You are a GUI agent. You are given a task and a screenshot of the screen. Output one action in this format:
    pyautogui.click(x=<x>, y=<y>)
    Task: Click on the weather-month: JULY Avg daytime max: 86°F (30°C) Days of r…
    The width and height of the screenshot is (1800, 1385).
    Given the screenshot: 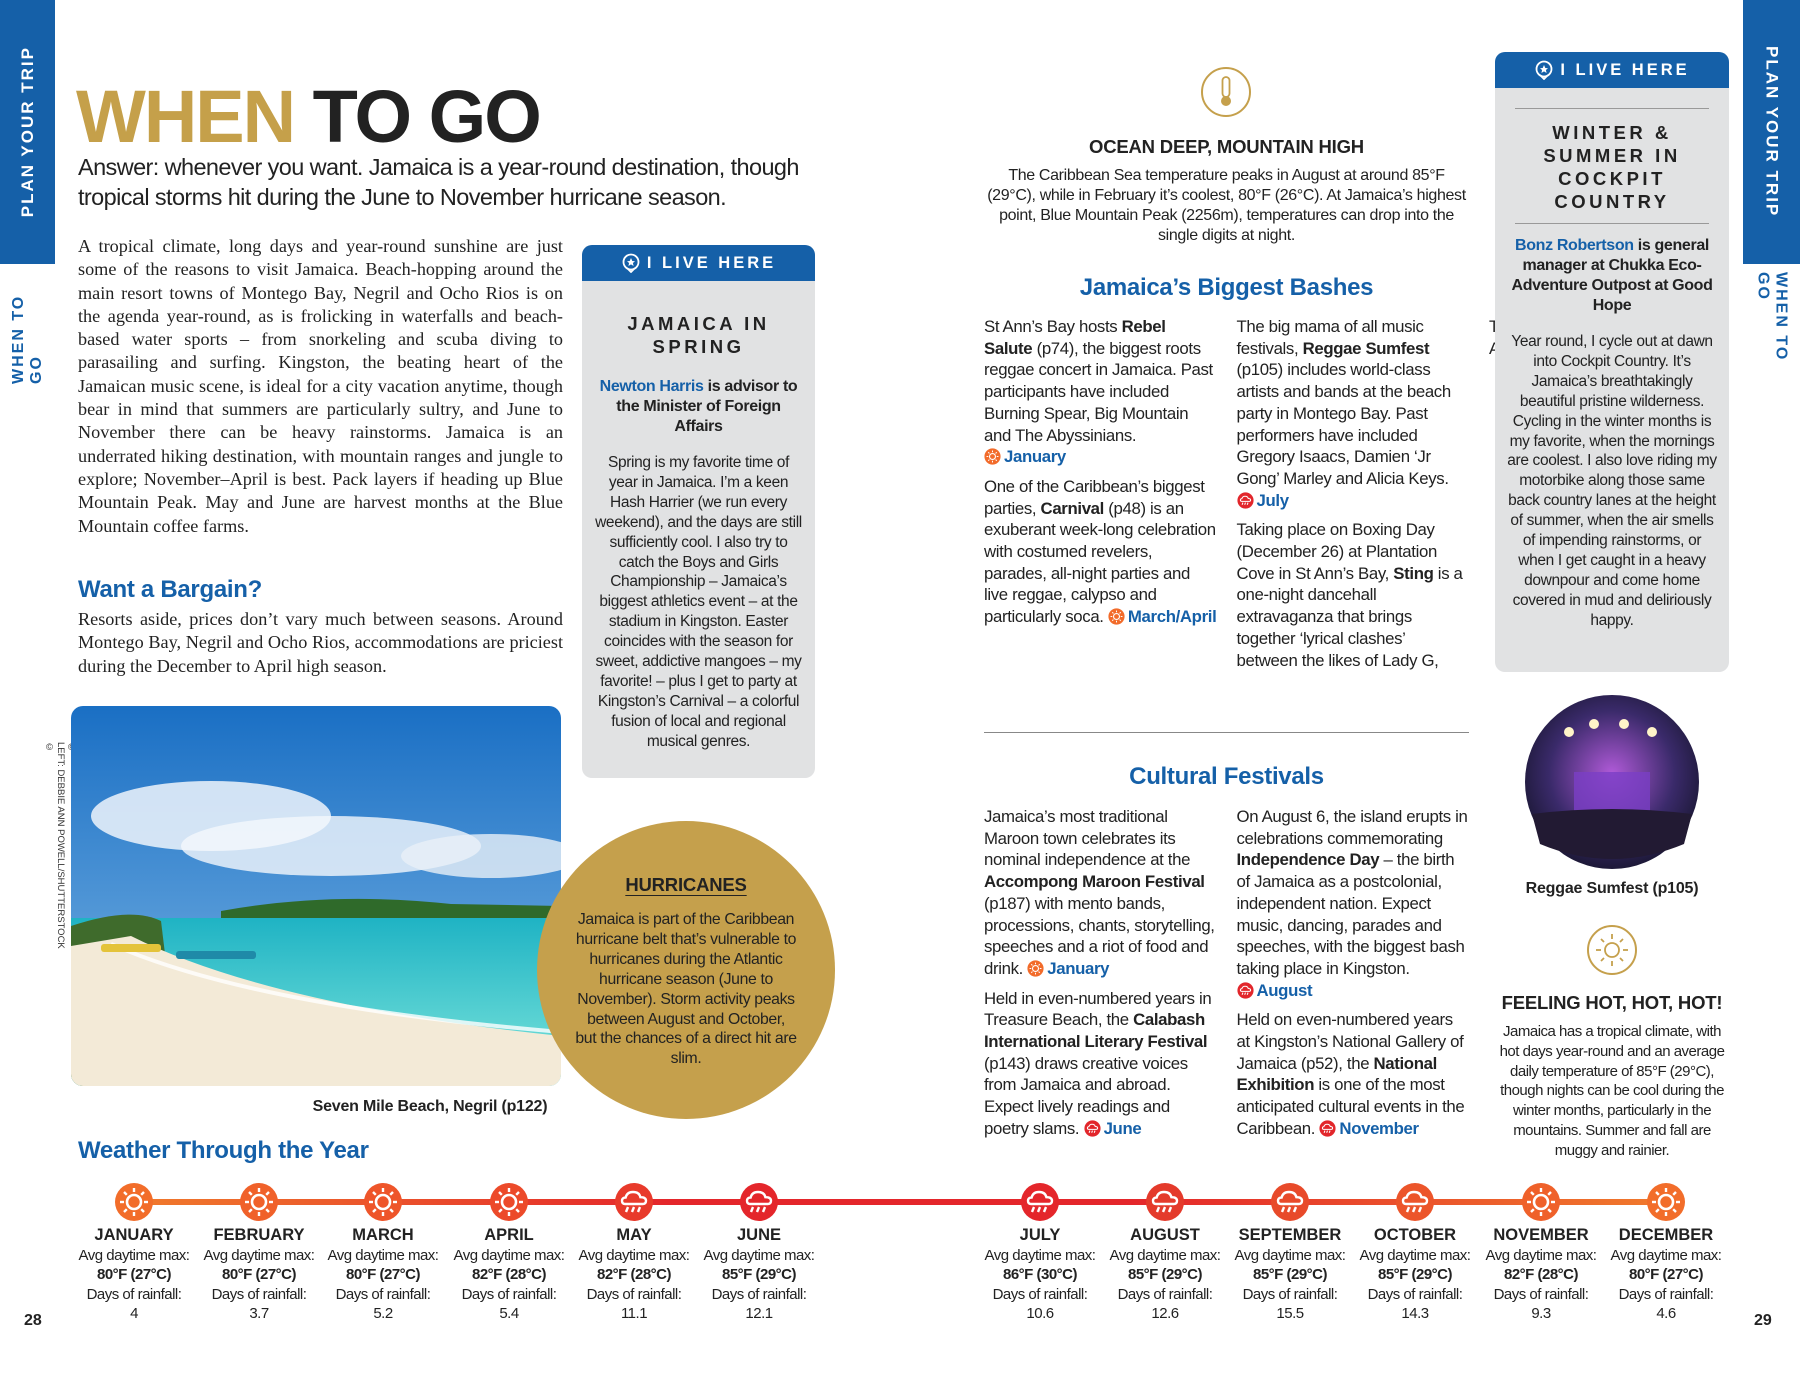 What is the action you would take?
    pyautogui.click(x=1040, y=1275)
    